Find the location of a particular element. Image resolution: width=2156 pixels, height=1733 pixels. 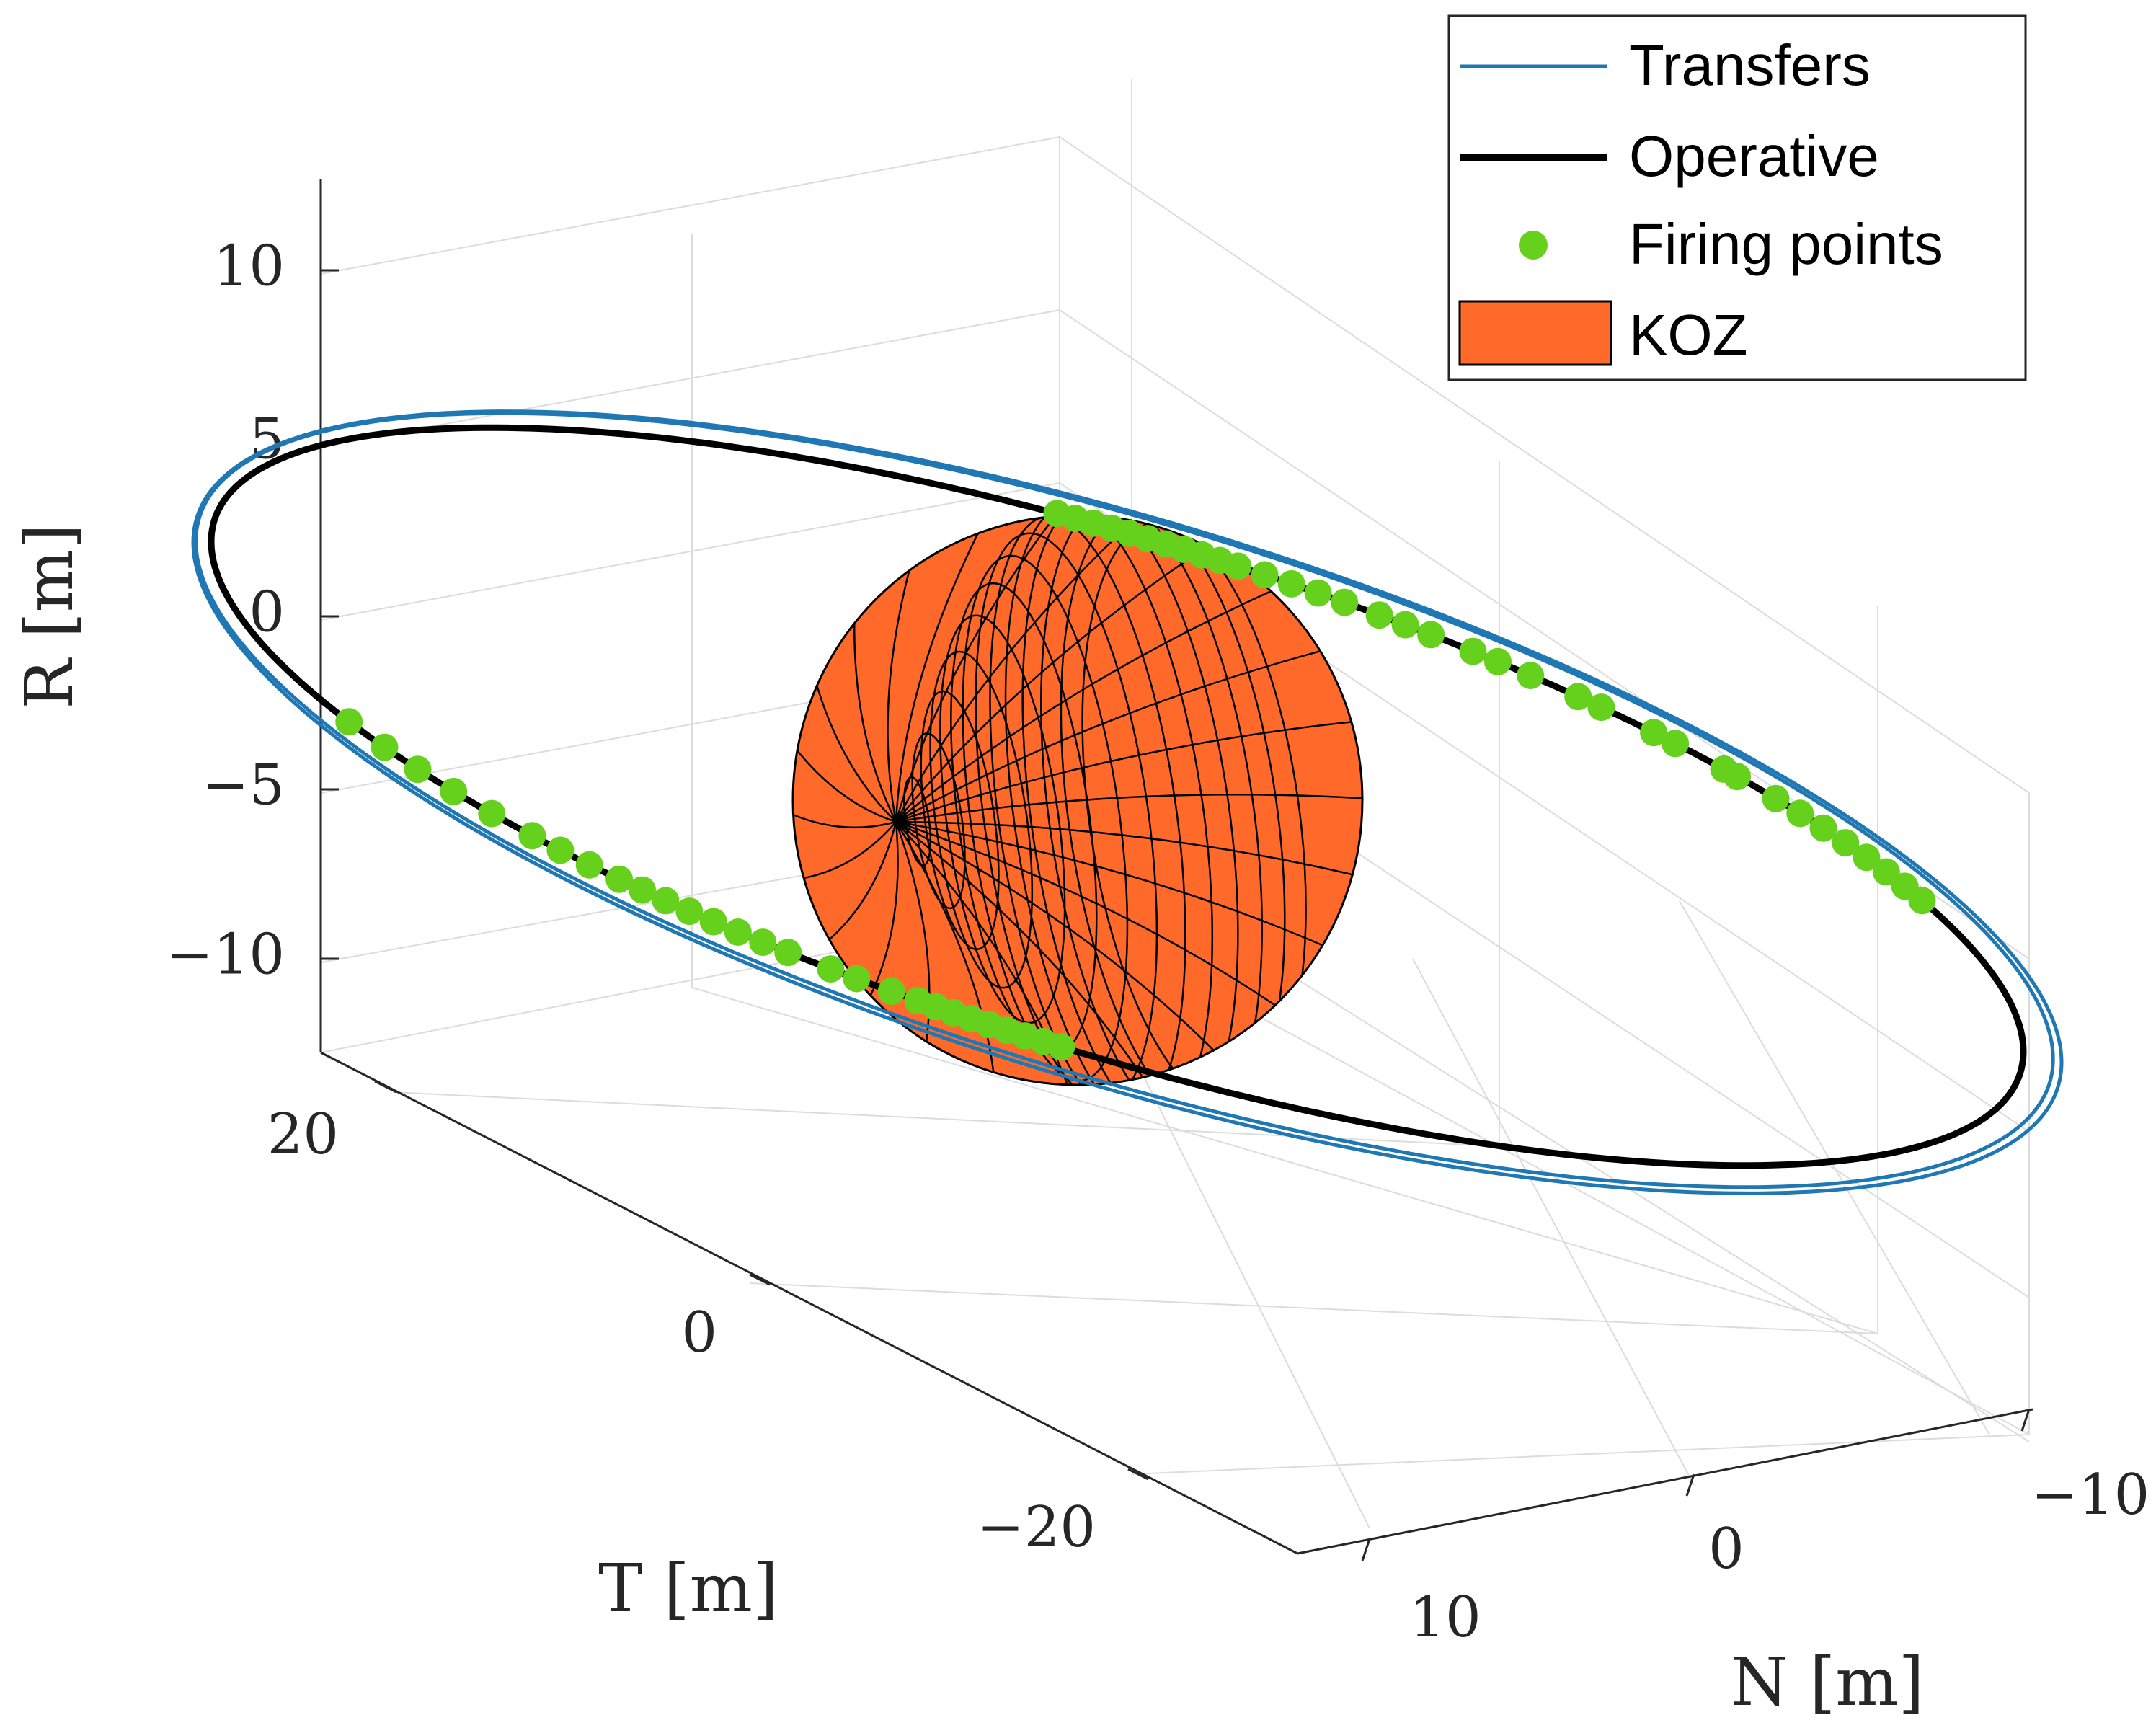

legend-firing-label: Firing points is located at coordinates (1786, 244).